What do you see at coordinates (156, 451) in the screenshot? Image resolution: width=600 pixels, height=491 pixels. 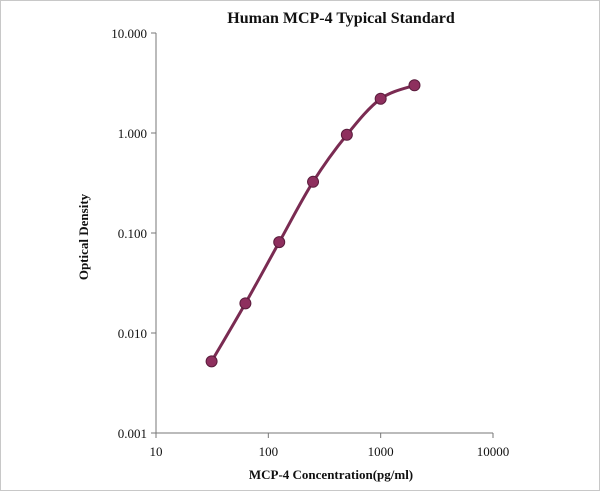 I see `x-tick-label: 10` at bounding box center [156, 451].